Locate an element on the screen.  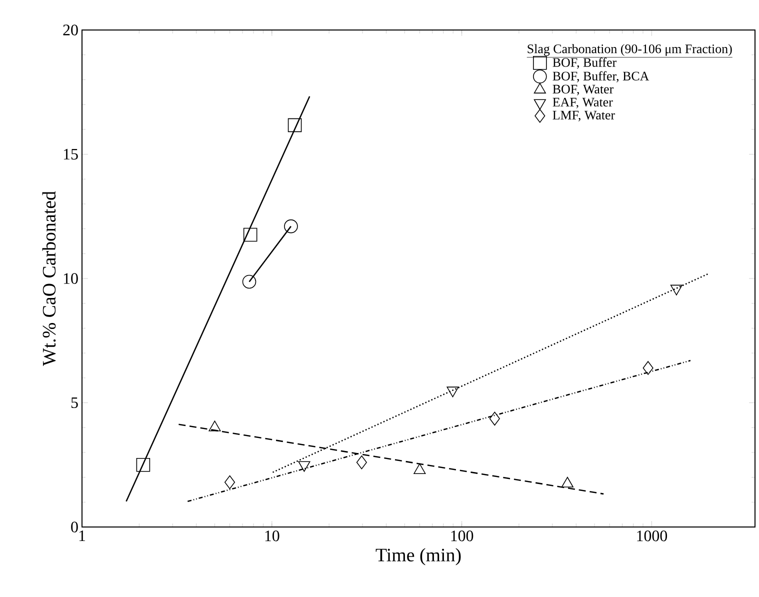
y-tick-label: 5 is located at coordinates (74, 402).